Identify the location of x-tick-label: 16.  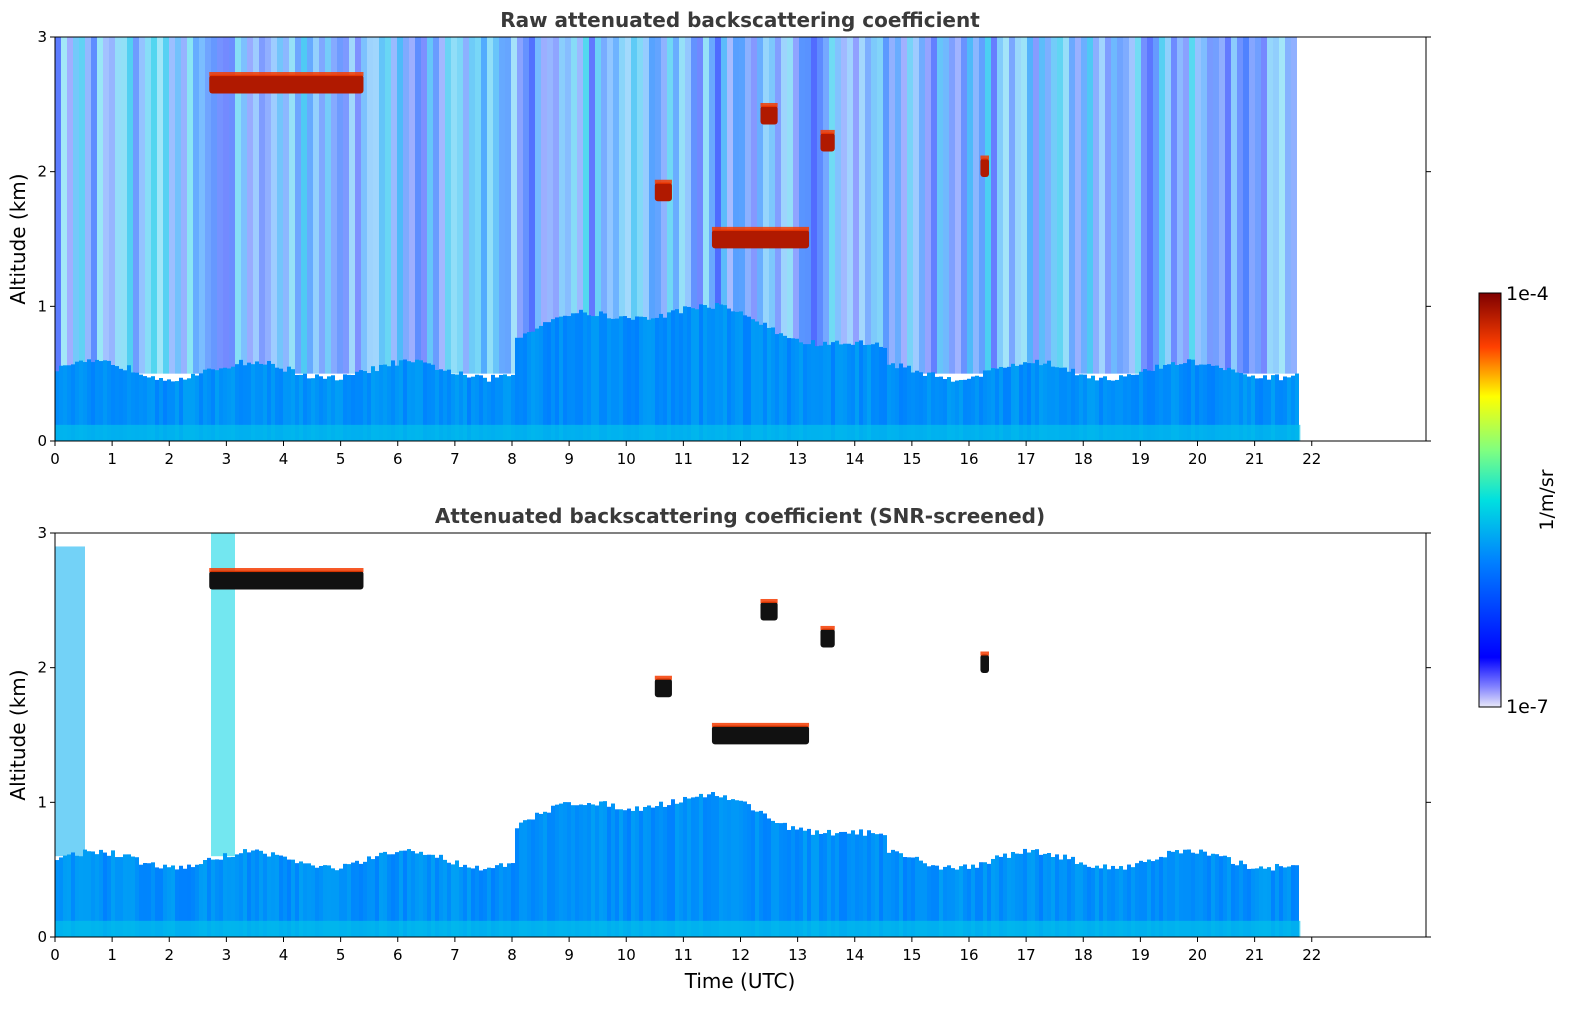
(968, 459).